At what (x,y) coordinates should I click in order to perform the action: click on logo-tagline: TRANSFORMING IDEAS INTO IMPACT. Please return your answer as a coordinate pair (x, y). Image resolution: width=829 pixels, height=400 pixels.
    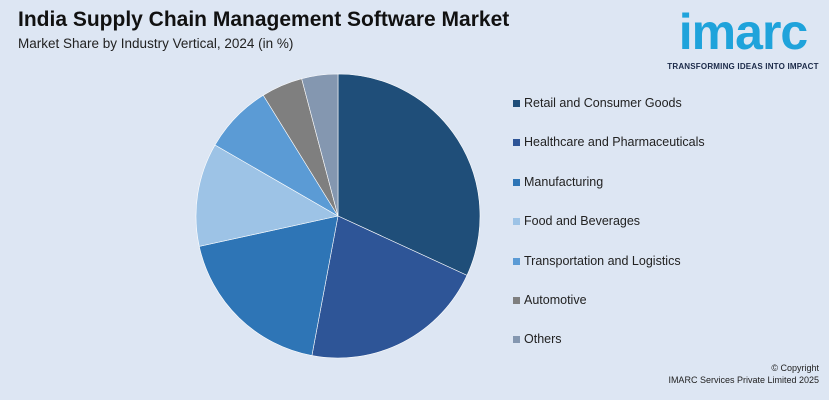
    Looking at the image, I should click on (743, 66).